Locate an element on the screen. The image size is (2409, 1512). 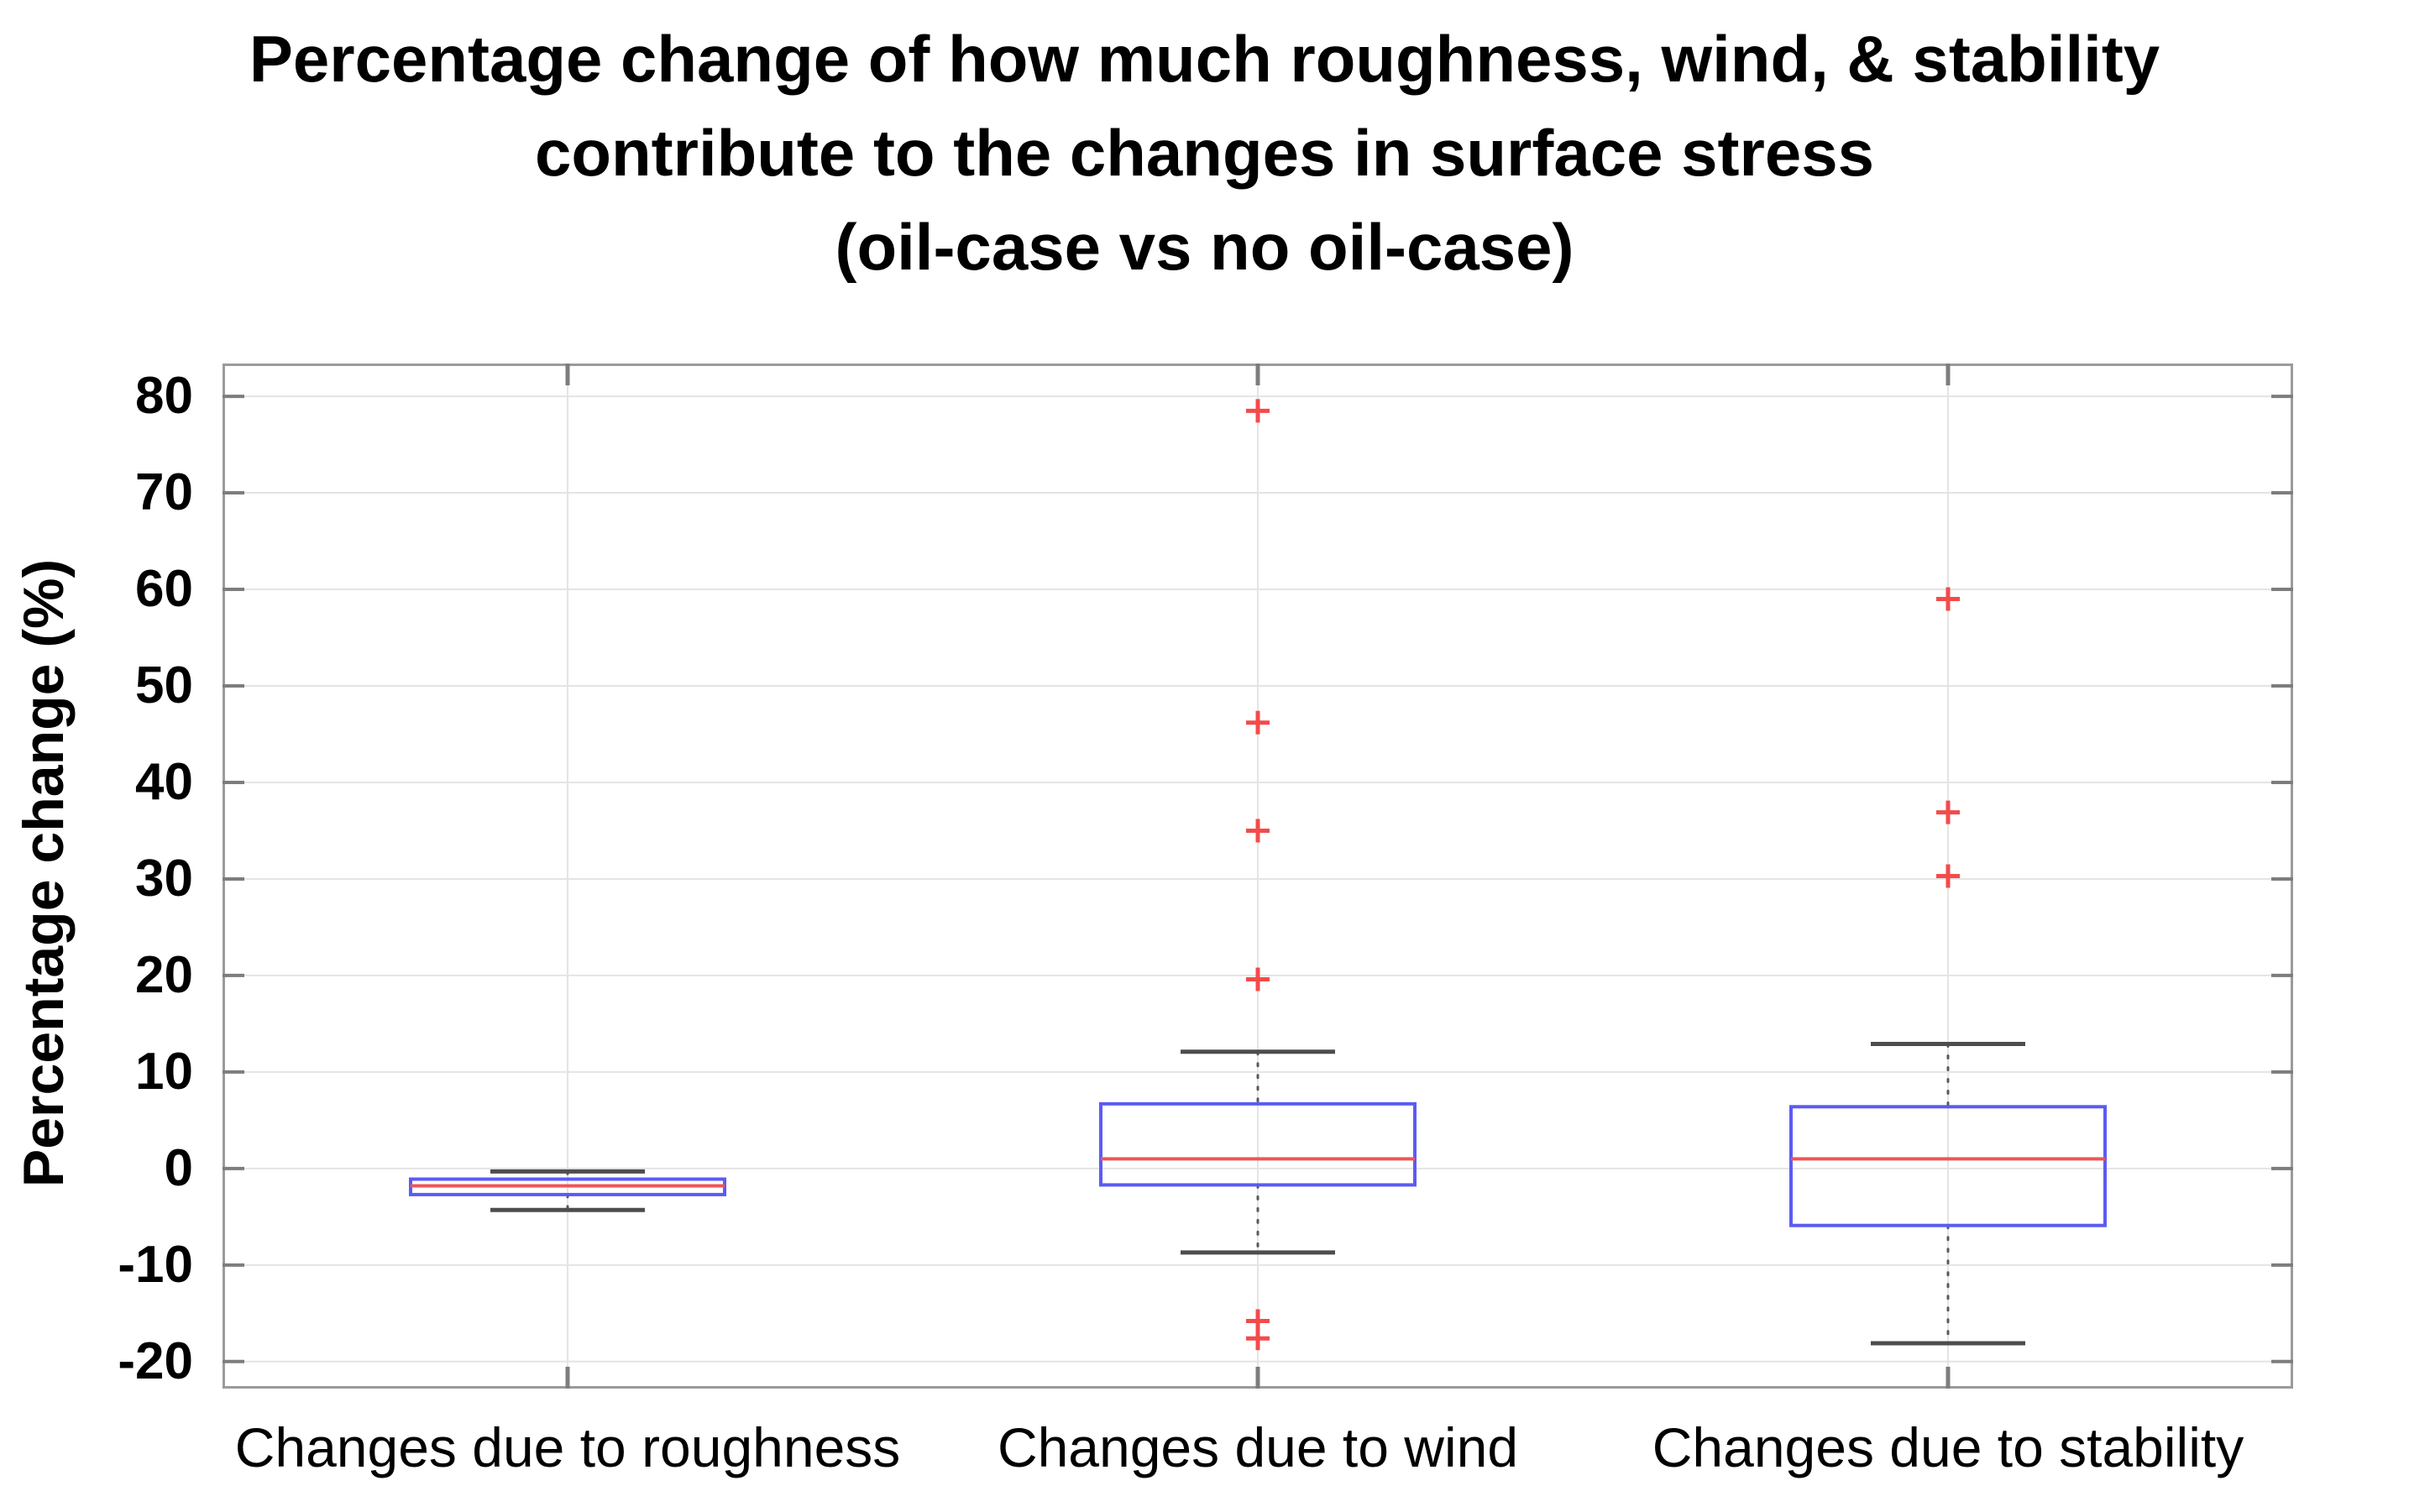
y-tick-label: -20 is located at coordinates (155, 1361).